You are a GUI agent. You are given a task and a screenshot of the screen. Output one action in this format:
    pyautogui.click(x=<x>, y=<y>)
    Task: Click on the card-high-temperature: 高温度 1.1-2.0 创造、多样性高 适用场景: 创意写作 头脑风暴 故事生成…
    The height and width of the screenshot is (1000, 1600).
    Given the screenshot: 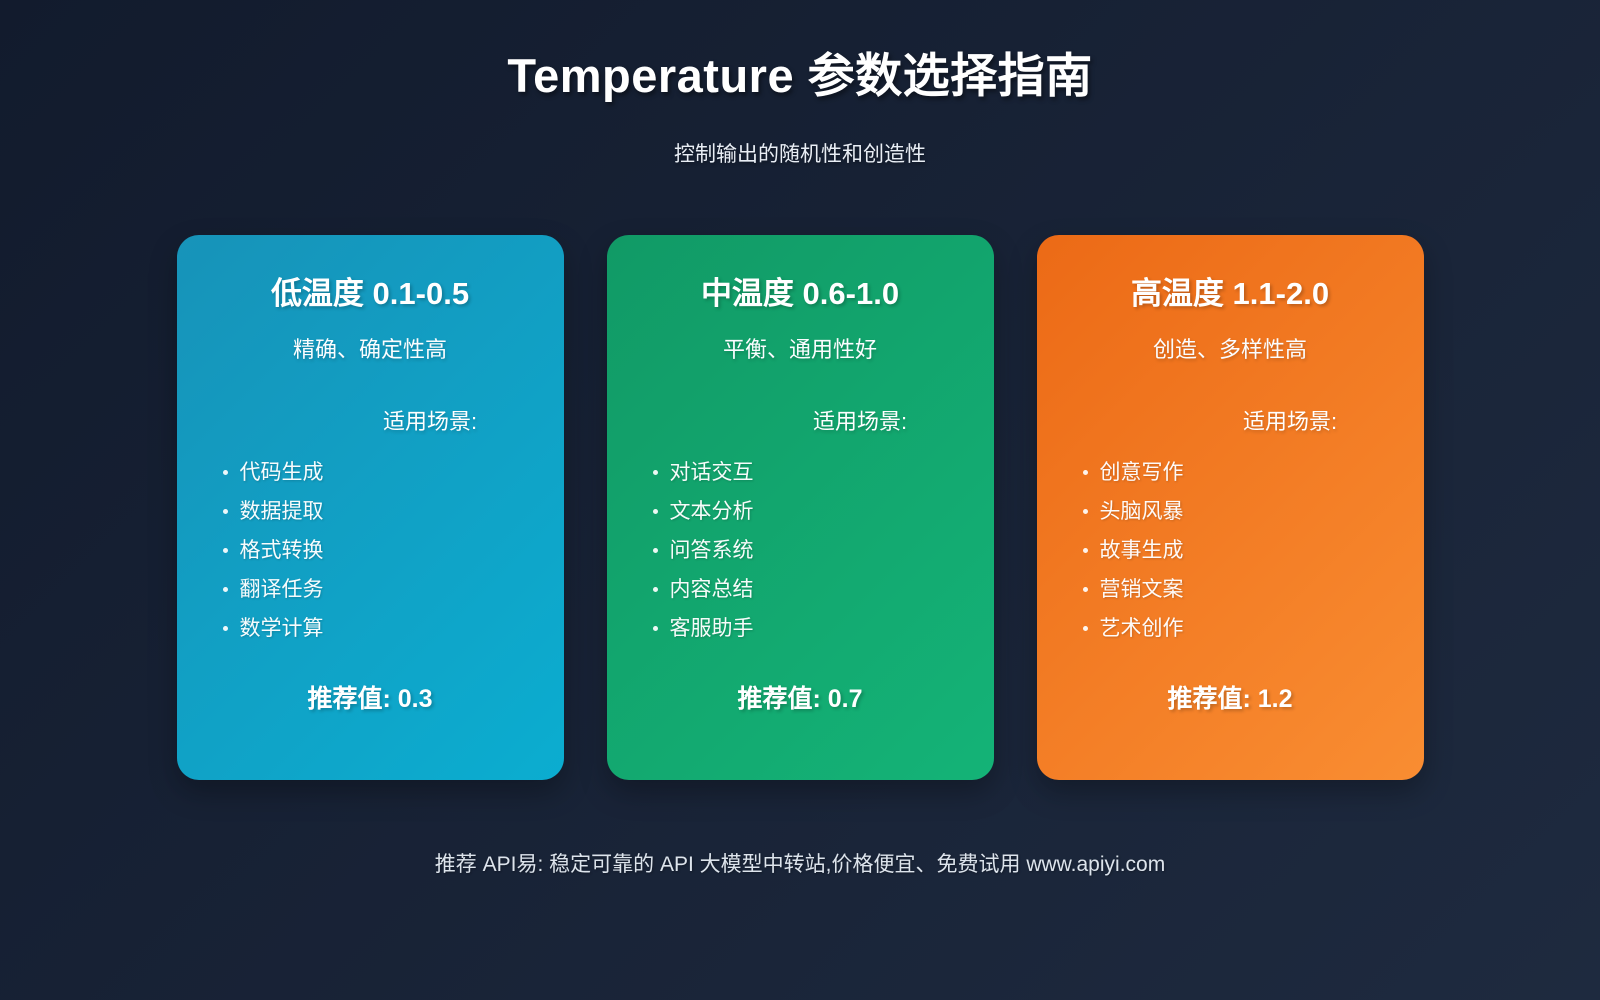 What is the action you would take?
    pyautogui.click(x=1230, y=507)
    